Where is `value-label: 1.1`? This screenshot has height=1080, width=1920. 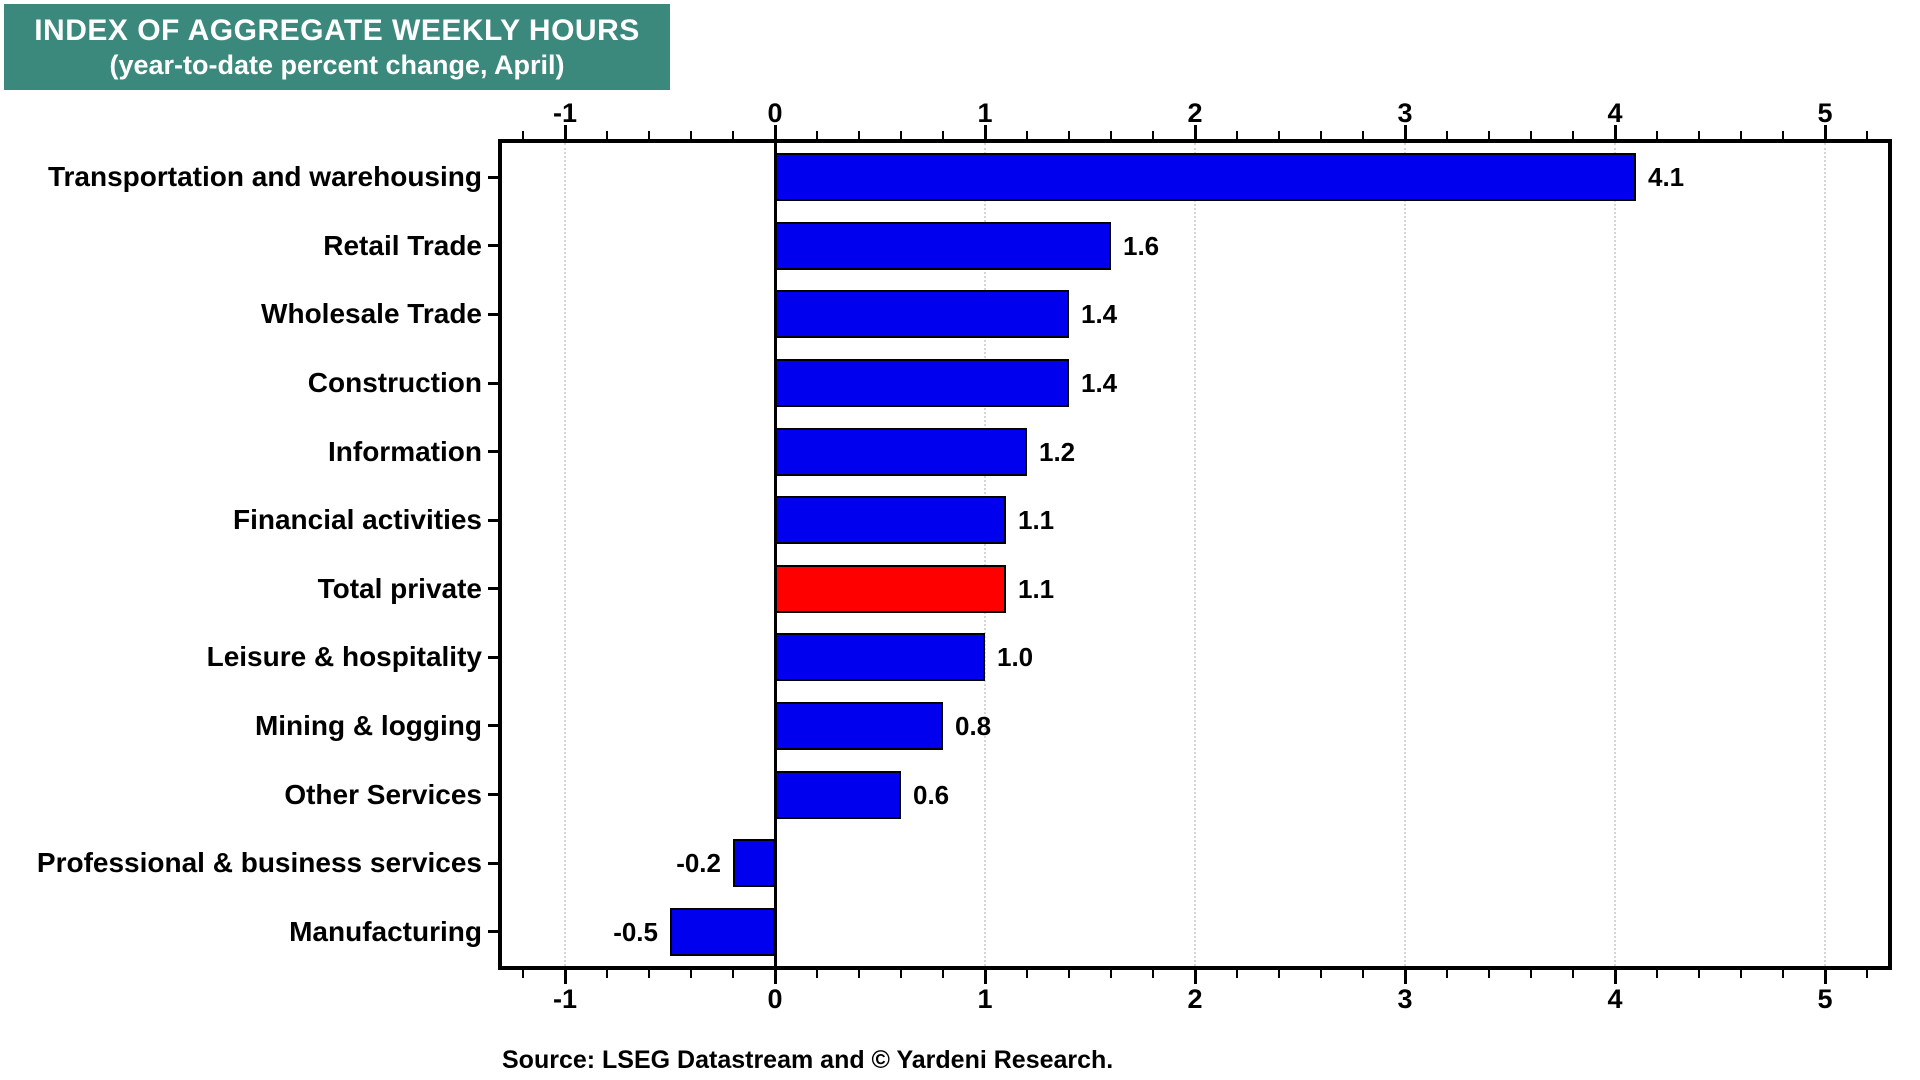
value-label: 1.1 is located at coordinates (1036, 588).